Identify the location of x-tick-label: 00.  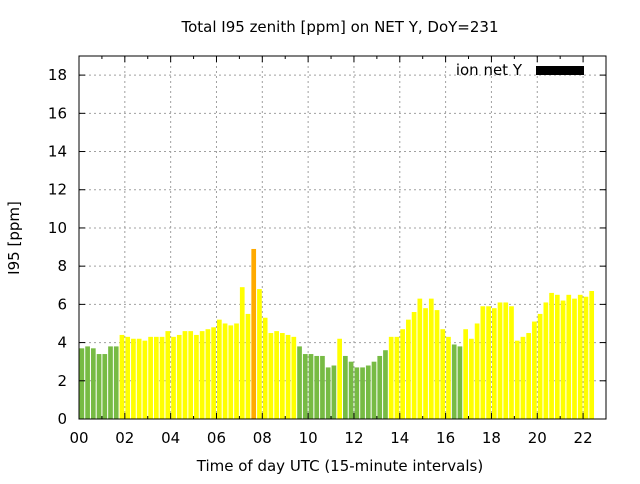
(78, 438).